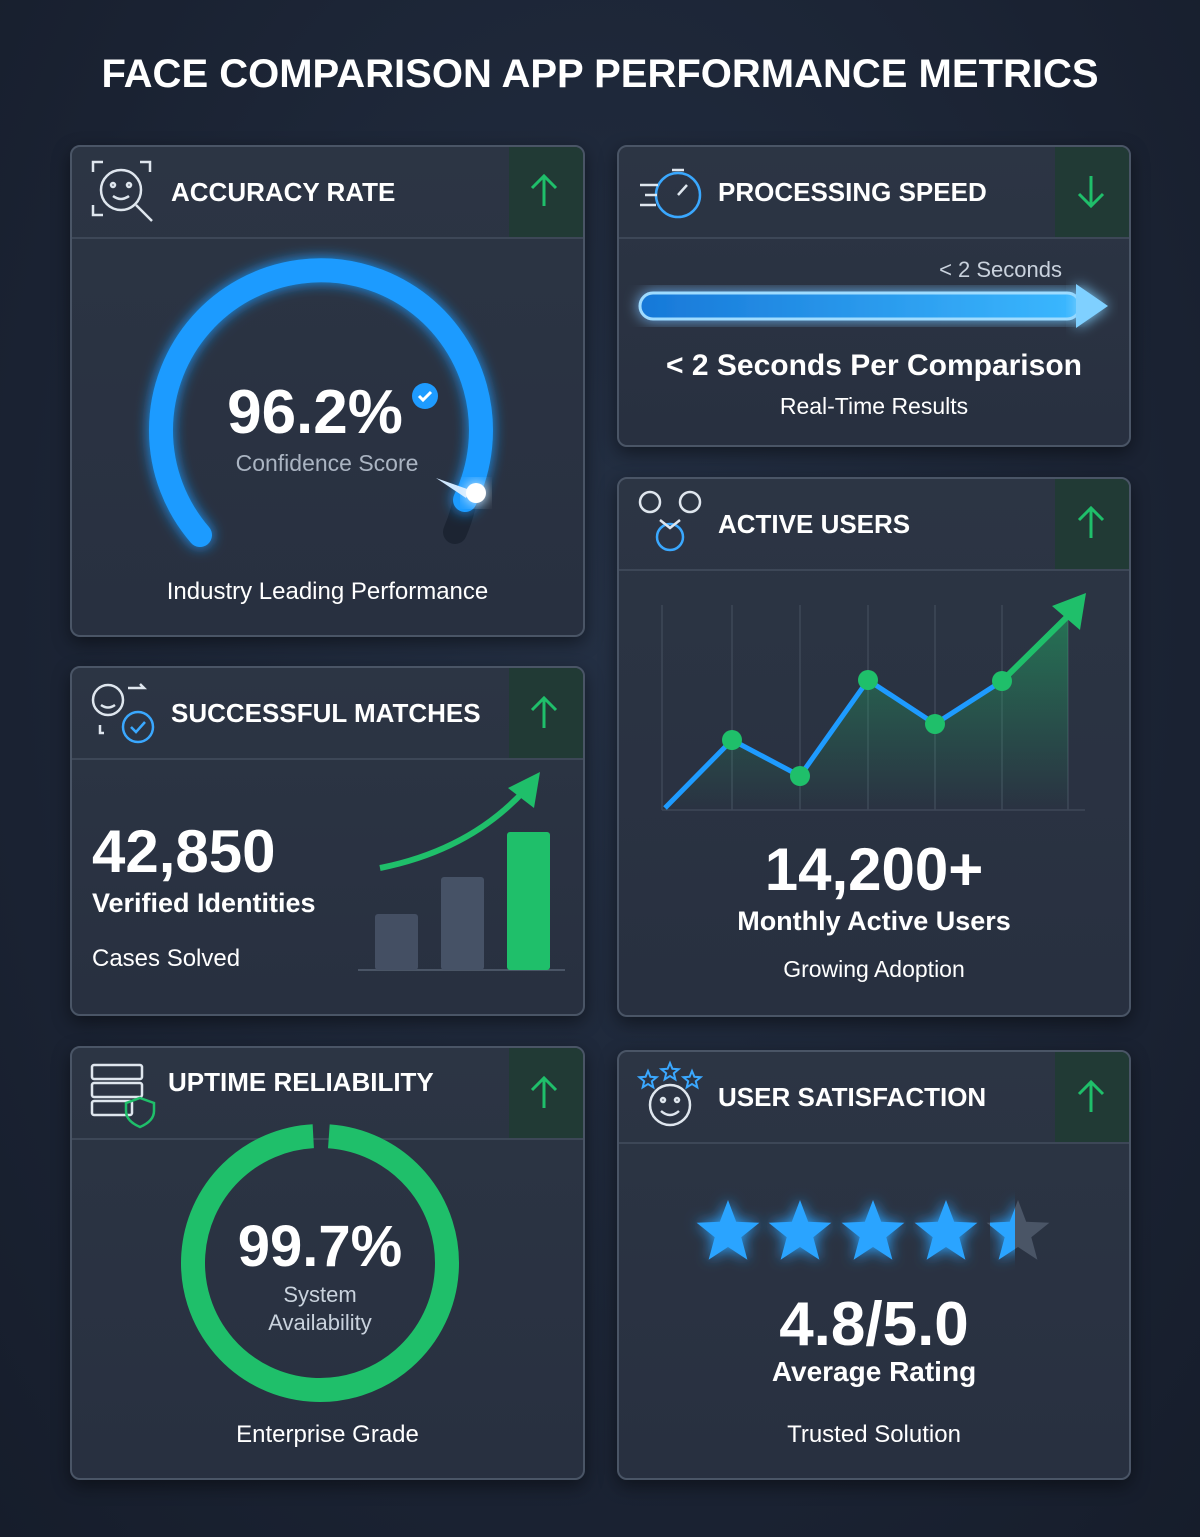 The image size is (1200, 1537). I want to click on gauge-knob, so click(476, 493).